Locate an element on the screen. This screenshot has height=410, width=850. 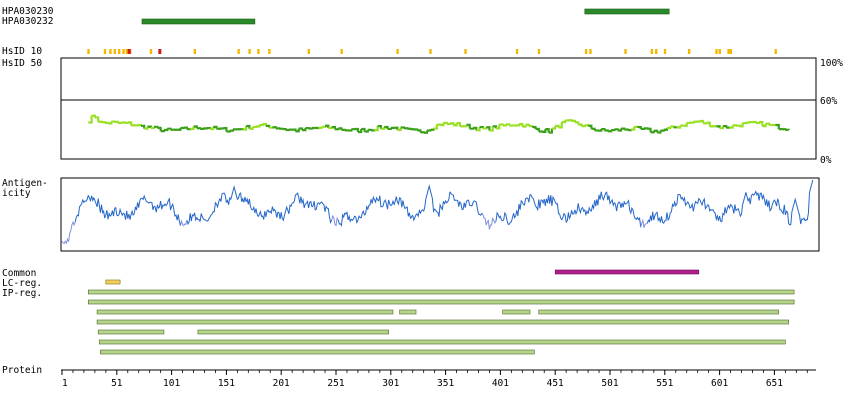
axis-tick-label-251: 251 is located at coordinates (335, 383).